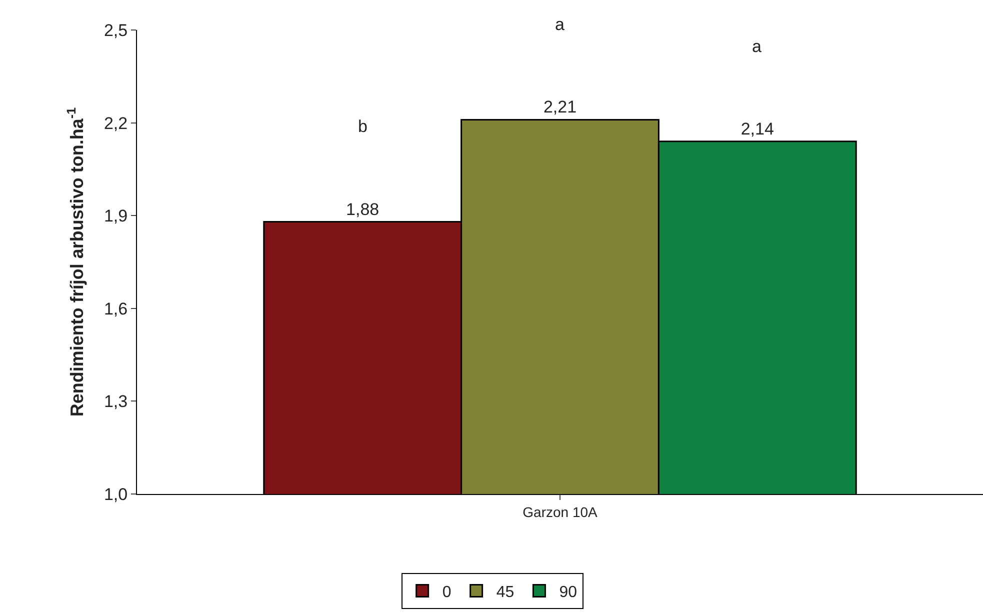 The width and height of the screenshot is (983, 615). I want to click on x-tick-label: Garzon 10A, so click(560, 512).